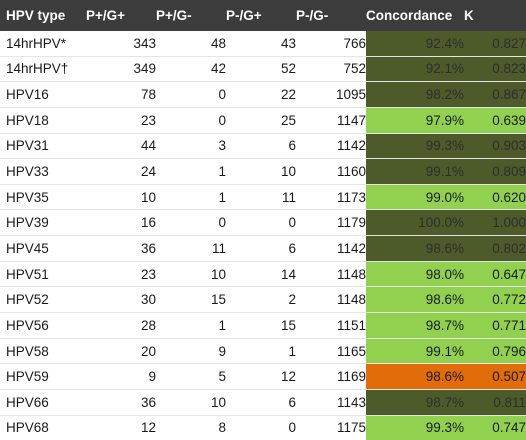 This screenshot has height=440, width=526. Describe the element at coordinates (331, 300) in the screenshot. I see `cell-nn: 1148` at that location.